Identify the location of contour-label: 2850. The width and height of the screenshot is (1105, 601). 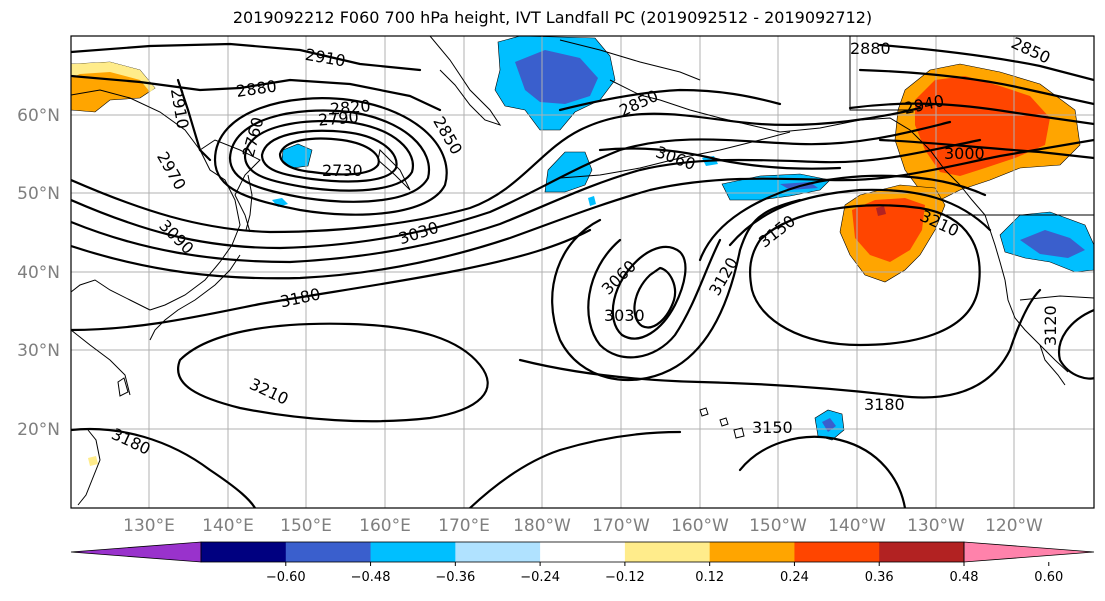
(447, 135).